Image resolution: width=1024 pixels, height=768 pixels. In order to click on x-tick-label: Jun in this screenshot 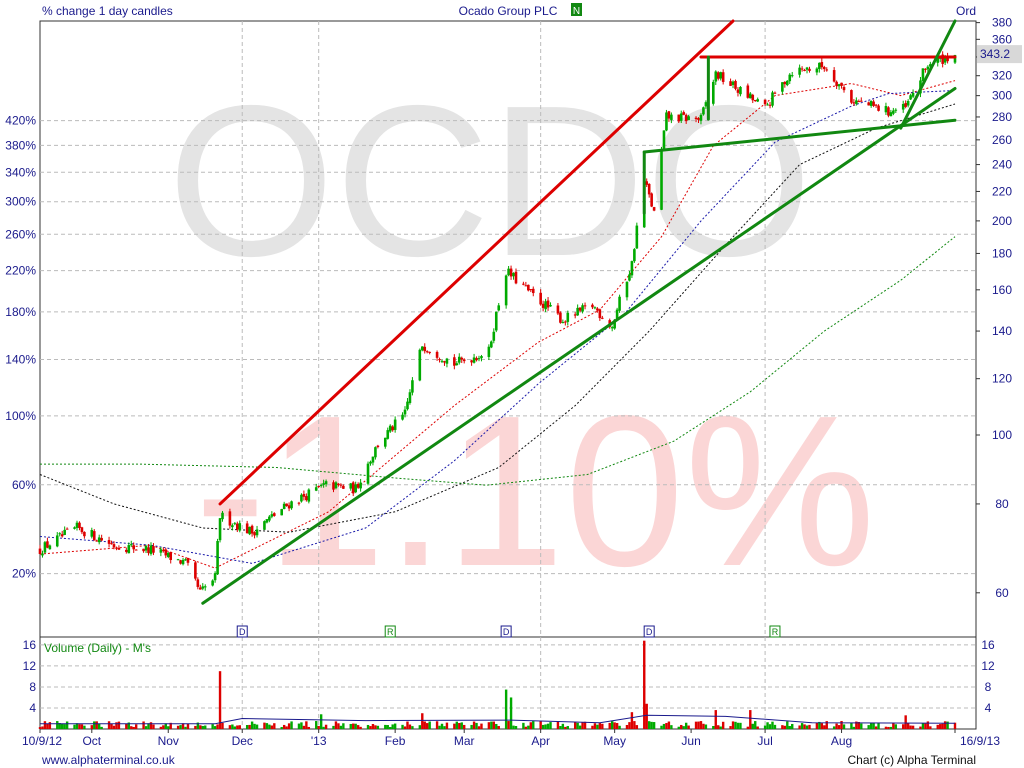, I will do `click(690, 741)`.